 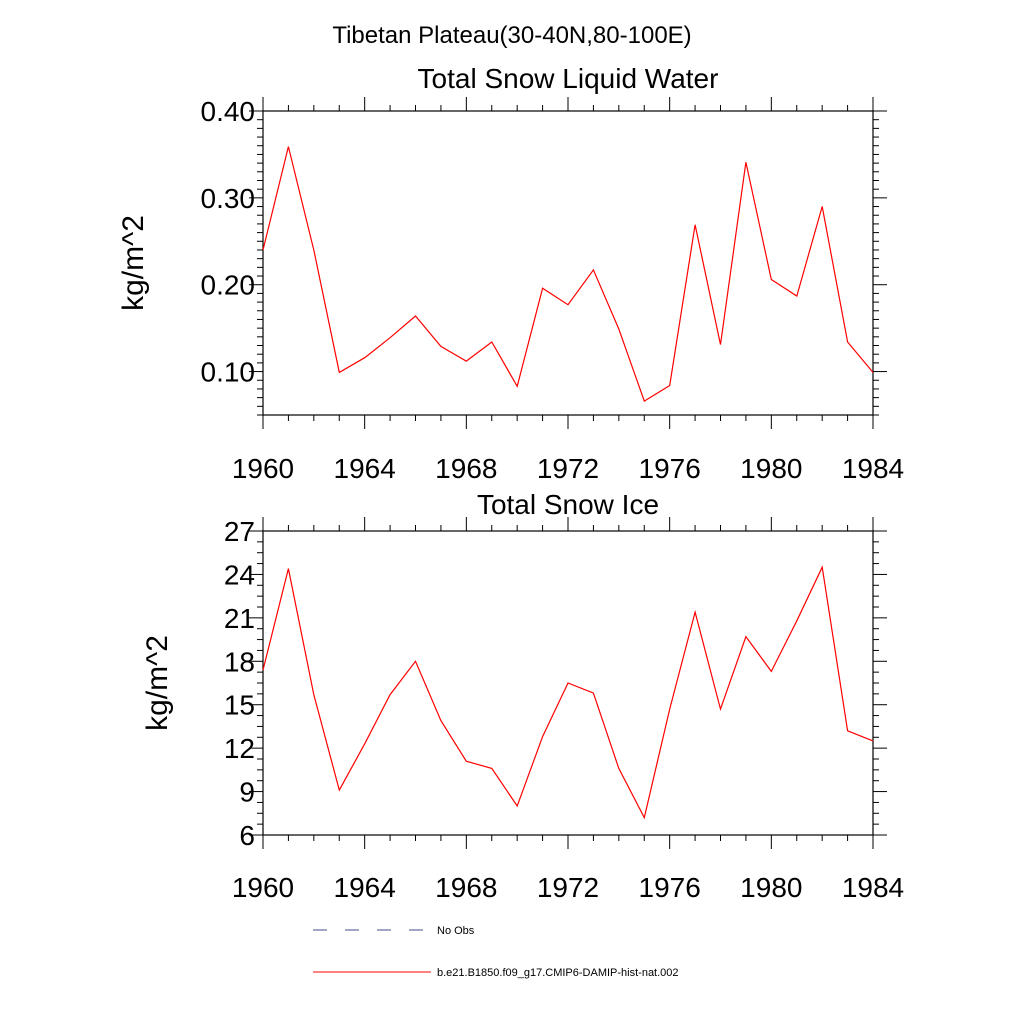 What do you see at coordinates (228, 372) in the screenshot?
I see `y-tick-label: 0.10` at bounding box center [228, 372].